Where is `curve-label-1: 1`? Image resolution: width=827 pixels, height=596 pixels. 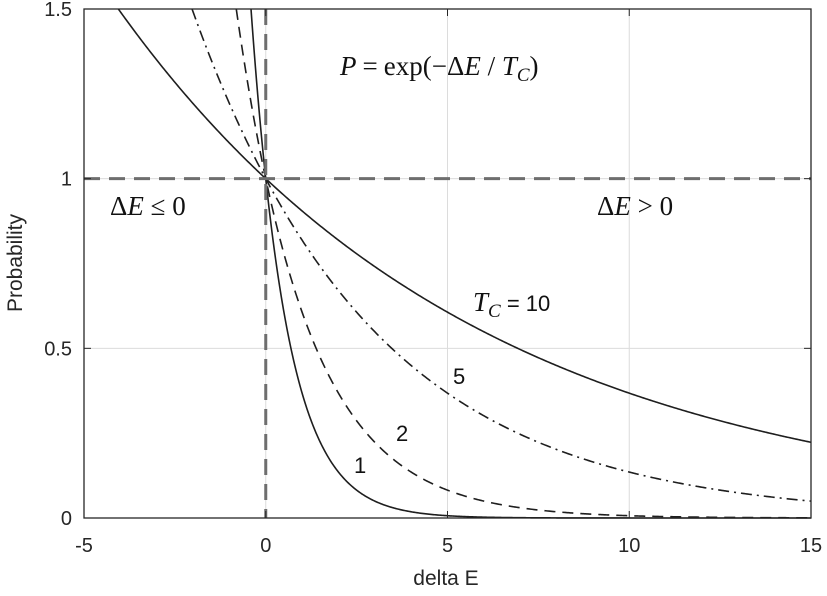
curve-label-1: 1 is located at coordinates (360, 465).